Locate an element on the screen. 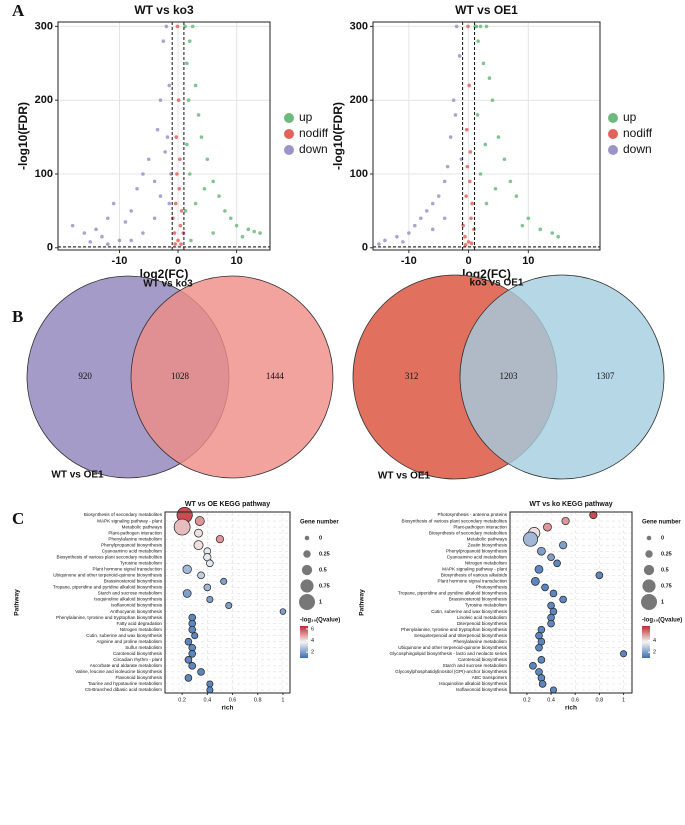 The width and height of the screenshot is (685, 825). x-tick-label: 10 is located at coordinates (528, 261).